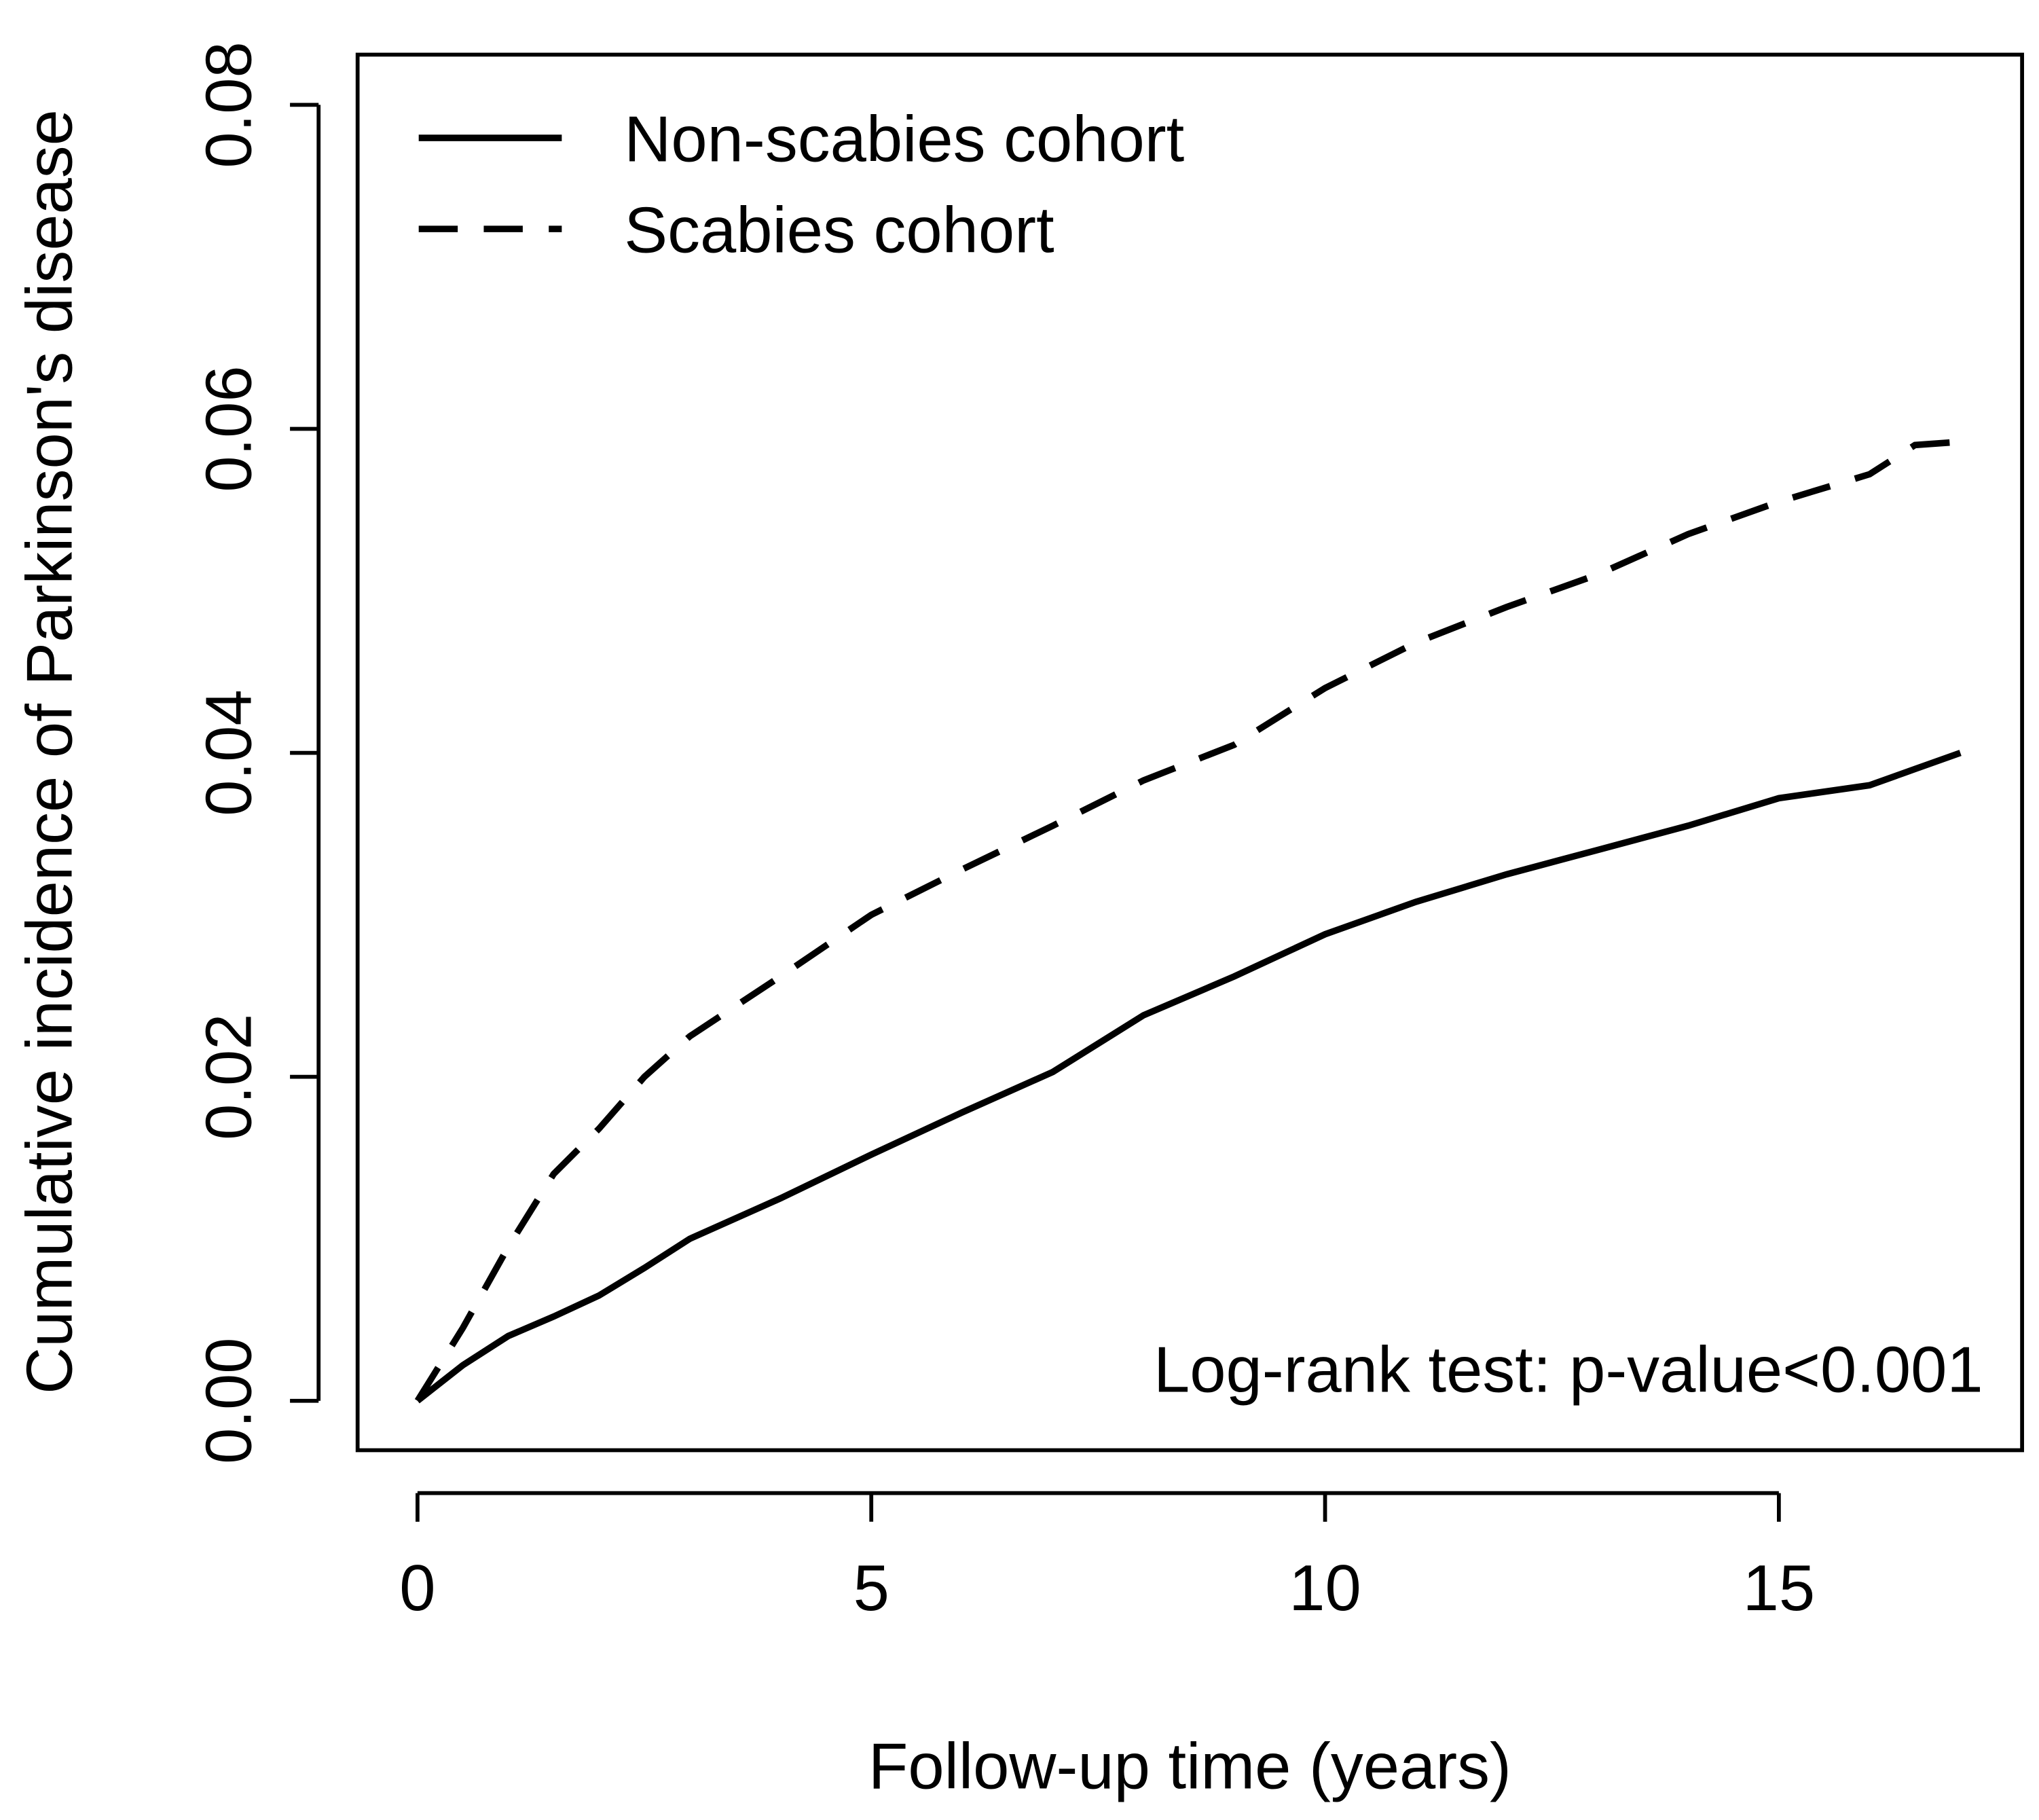  What do you see at coordinates (1189, 1766) in the screenshot?
I see `x-axis-title: Follow-up time (years)` at bounding box center [1189, 1766].